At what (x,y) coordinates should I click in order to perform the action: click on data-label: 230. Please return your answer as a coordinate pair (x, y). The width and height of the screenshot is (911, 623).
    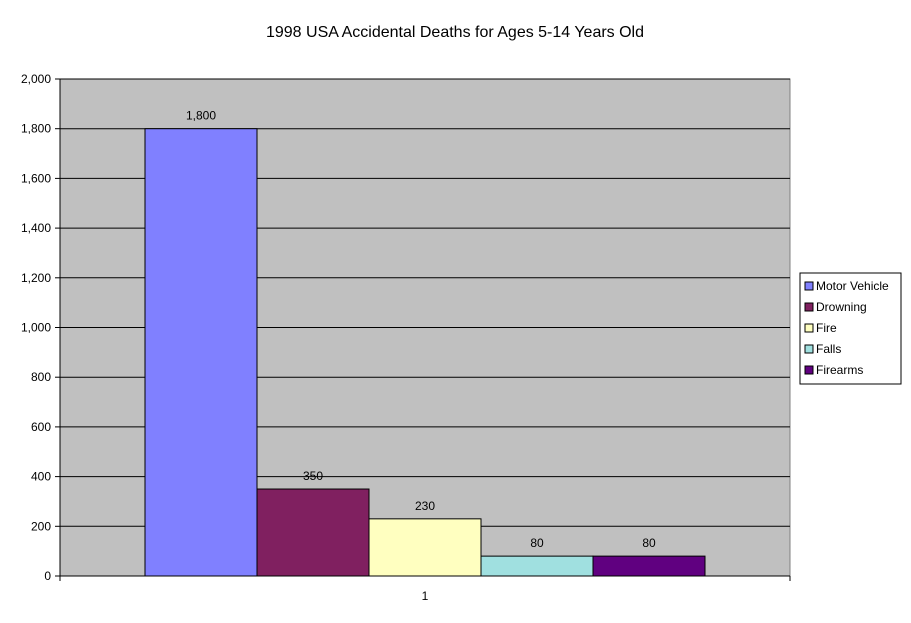
    Looking at the image, I should click on (425, 506).